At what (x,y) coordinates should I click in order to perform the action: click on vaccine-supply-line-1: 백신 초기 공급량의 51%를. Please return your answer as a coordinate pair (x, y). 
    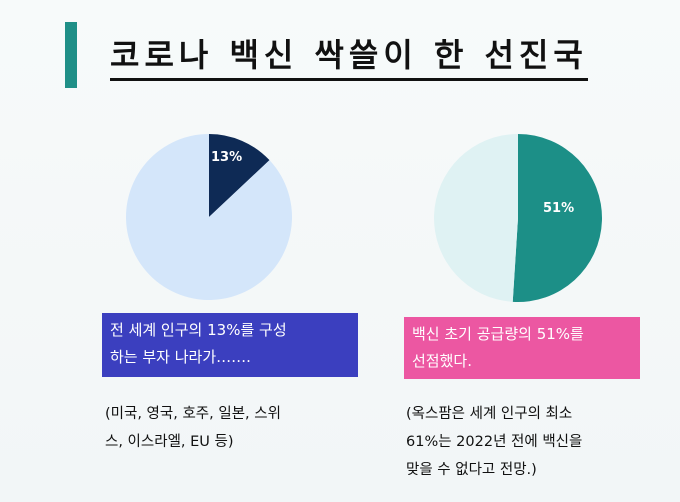
    Looking at the image, I should click on (498, 334).